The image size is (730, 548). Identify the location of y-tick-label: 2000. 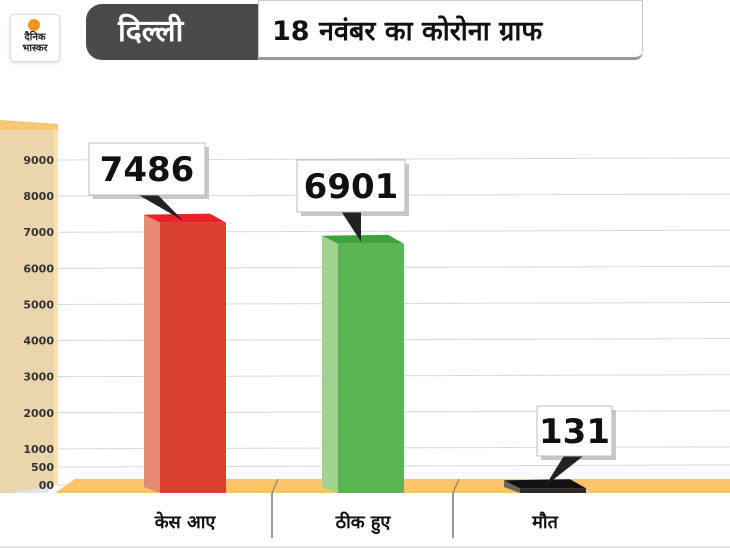
(38, 413).